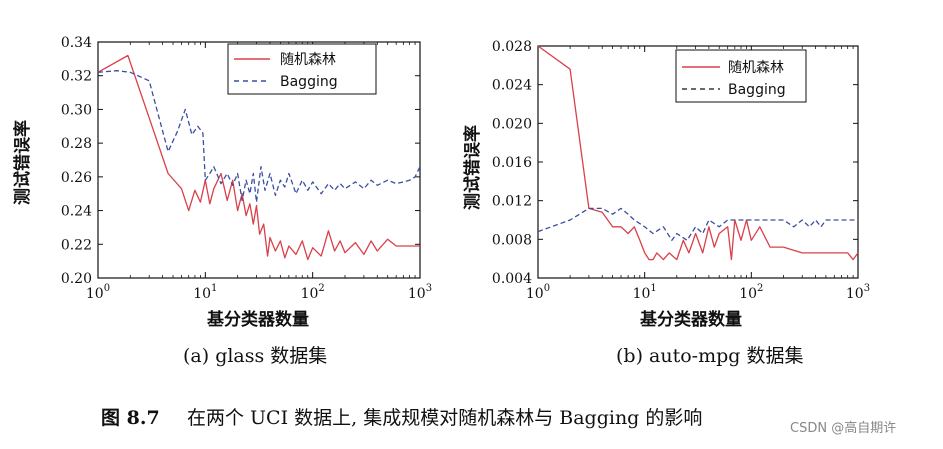 Image resolution: width=943 pixels, height=449 pixels. What do you see at coordinates (709, 356) in the screenshot?
I see `chart-subtitle: (b) auto-mpg 数据集` at bounding box center [709, 356].